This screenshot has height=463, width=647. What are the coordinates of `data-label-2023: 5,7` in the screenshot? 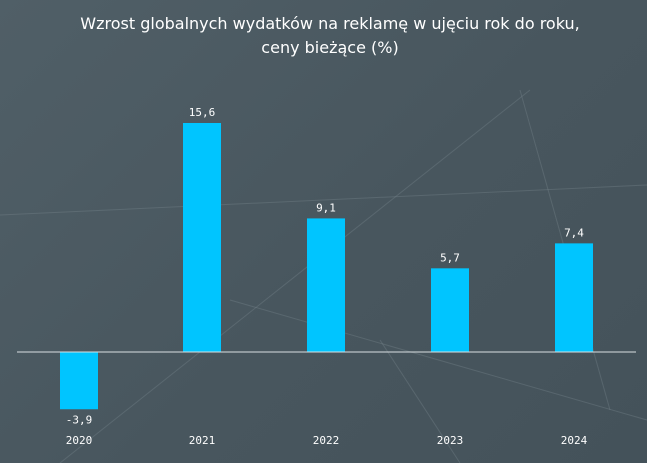 It's located at (450, 257).